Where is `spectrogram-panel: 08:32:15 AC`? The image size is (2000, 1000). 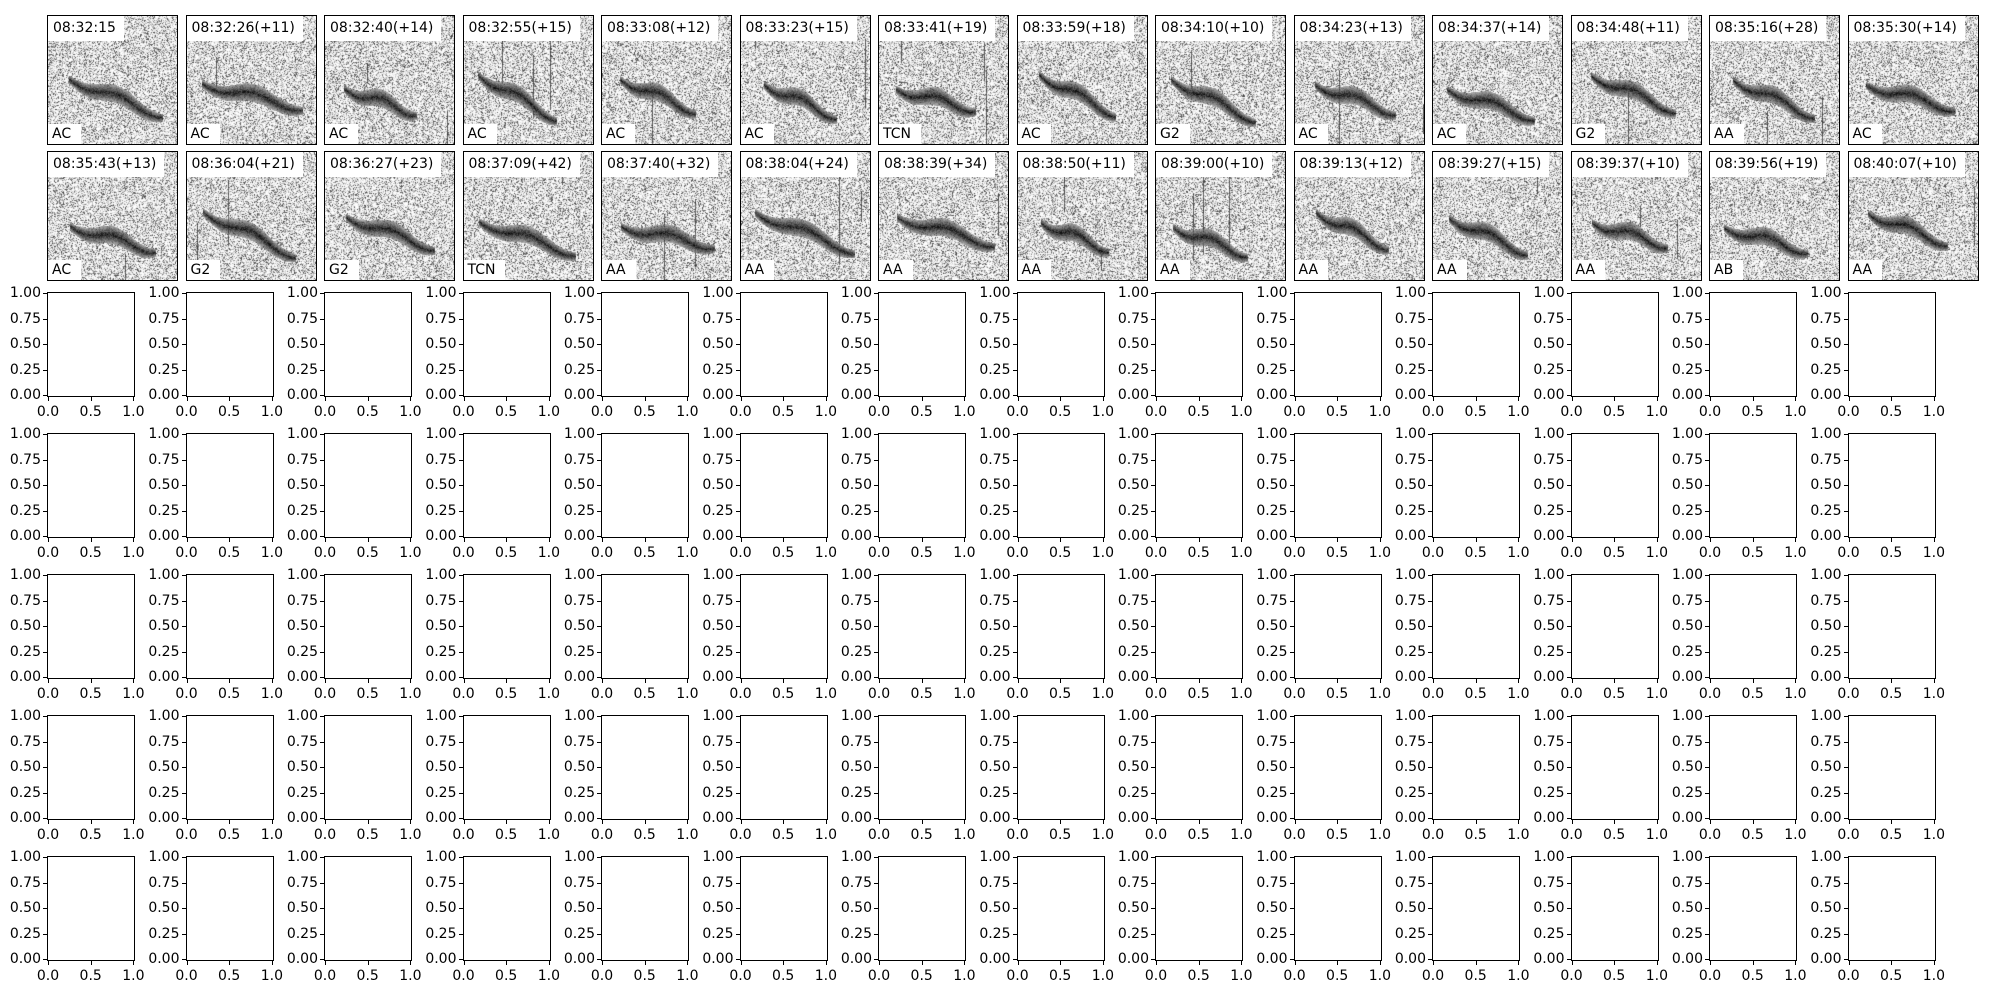 spectrogram-panel: 08:32:15 AC is located at coordinates (112, 80).